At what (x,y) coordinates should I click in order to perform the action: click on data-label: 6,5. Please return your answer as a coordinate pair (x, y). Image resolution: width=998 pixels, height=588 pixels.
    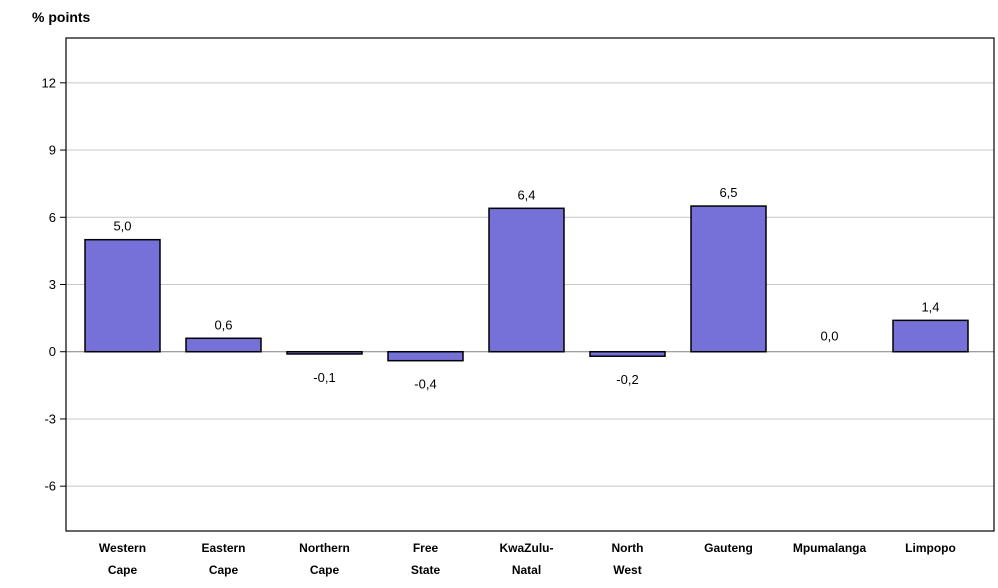
    Looking at the image, I should click on (728, 192).